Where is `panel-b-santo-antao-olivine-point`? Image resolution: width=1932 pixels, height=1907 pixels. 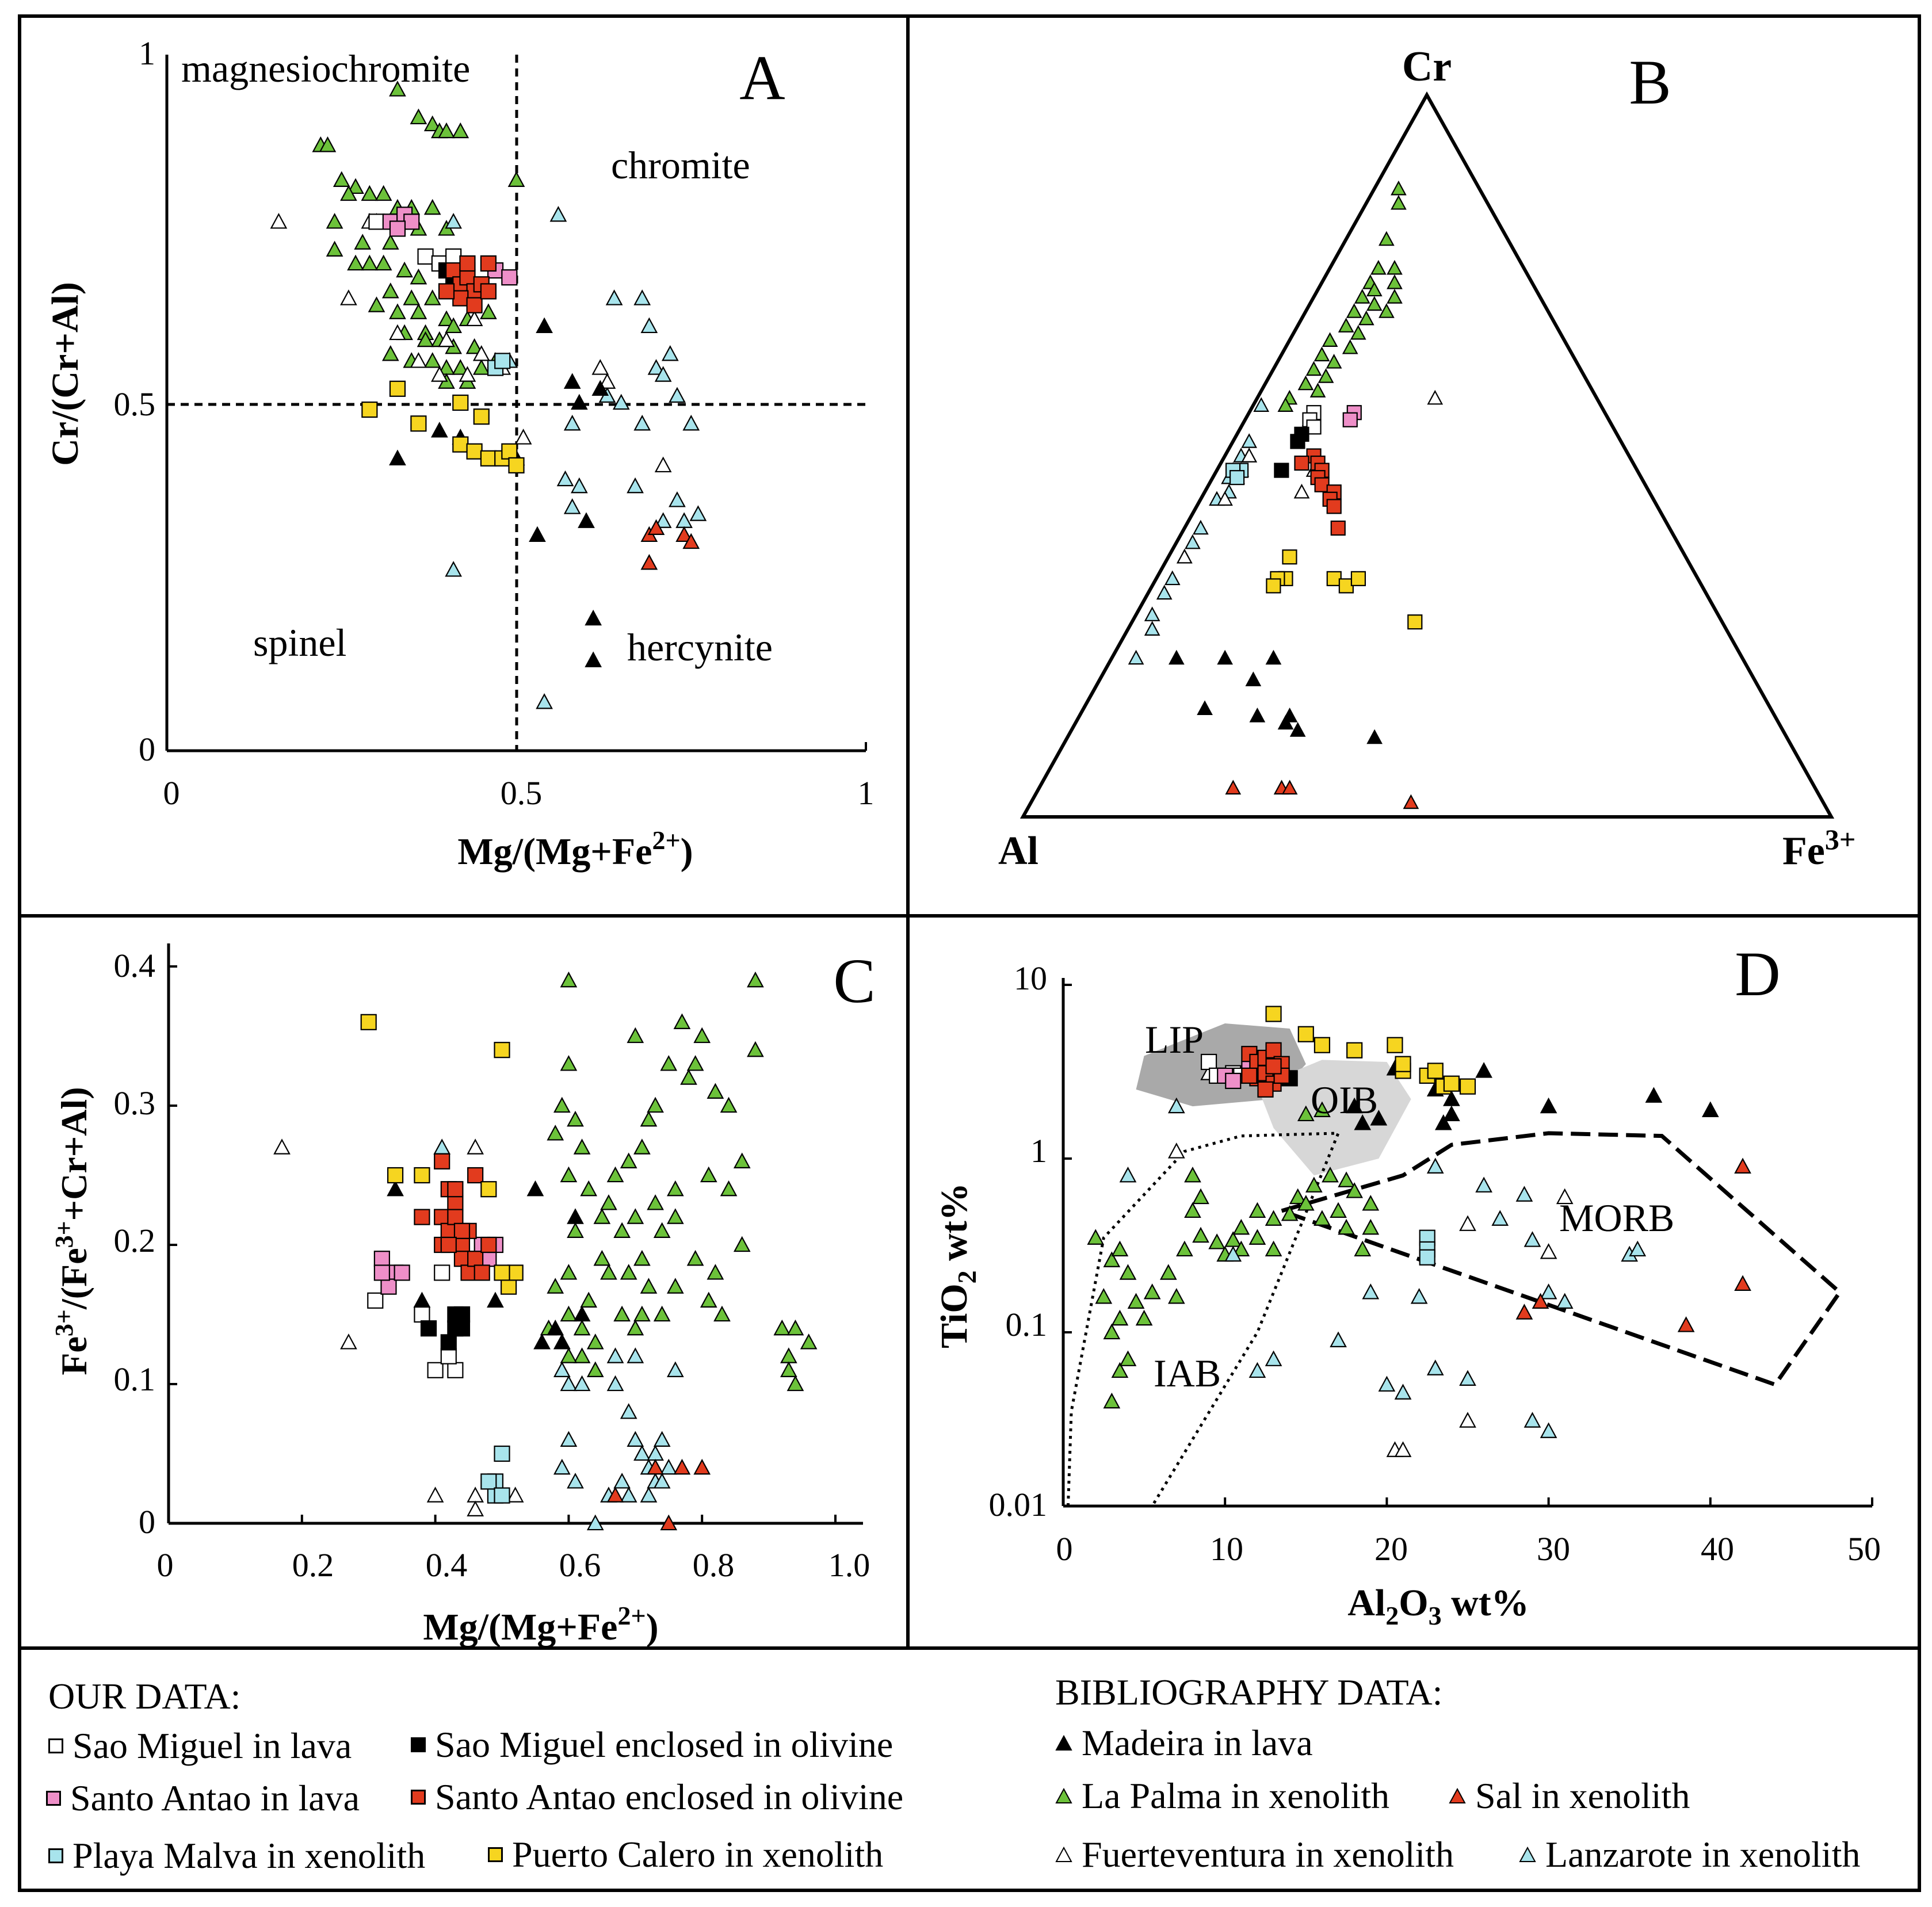 panel-b-santo-antao-olivine-point is located at coordinates (1301, 463).